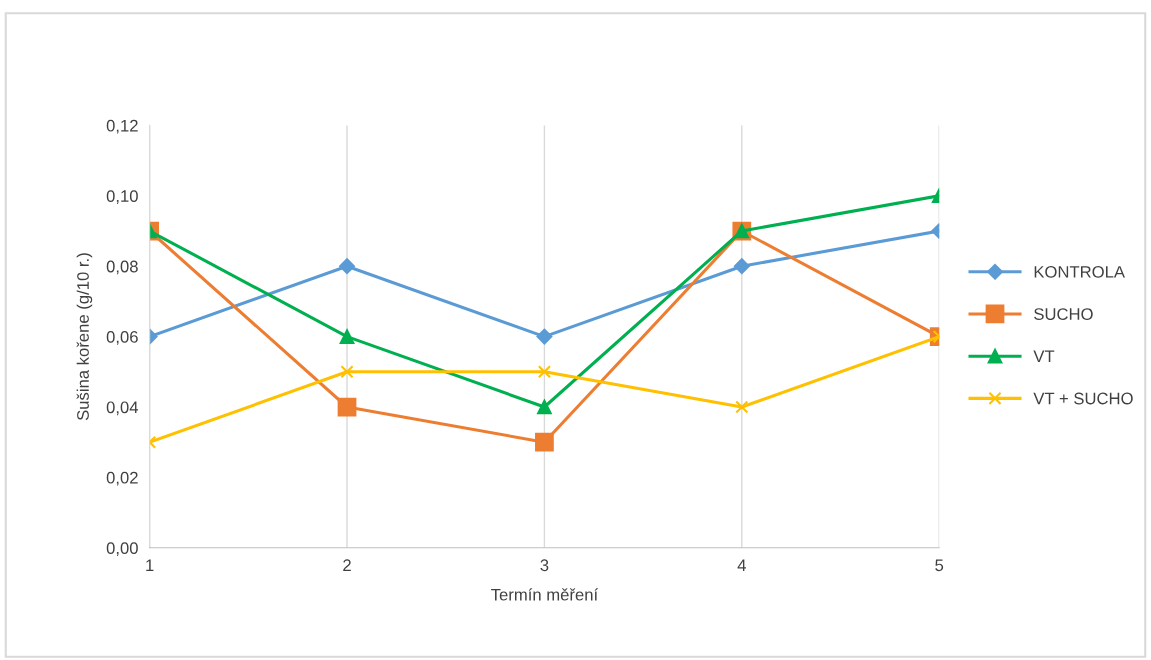 The width and height of the screenshot is (1151, 660). I want to click on y-tick-label: 0,04, so click(122, 408).